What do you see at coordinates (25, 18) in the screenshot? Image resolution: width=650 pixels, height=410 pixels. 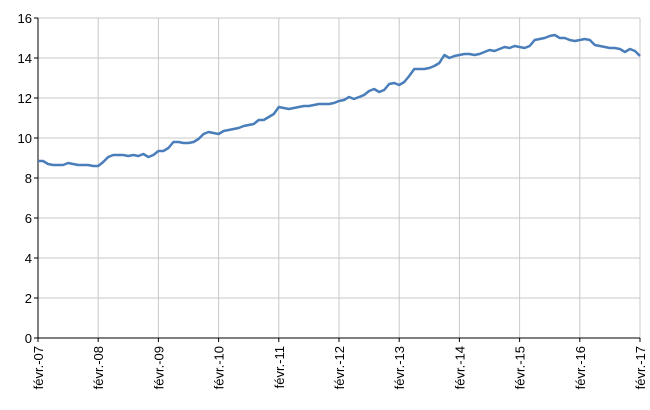 I see `y-tick-label: 16` at bounding box center [25, 18].